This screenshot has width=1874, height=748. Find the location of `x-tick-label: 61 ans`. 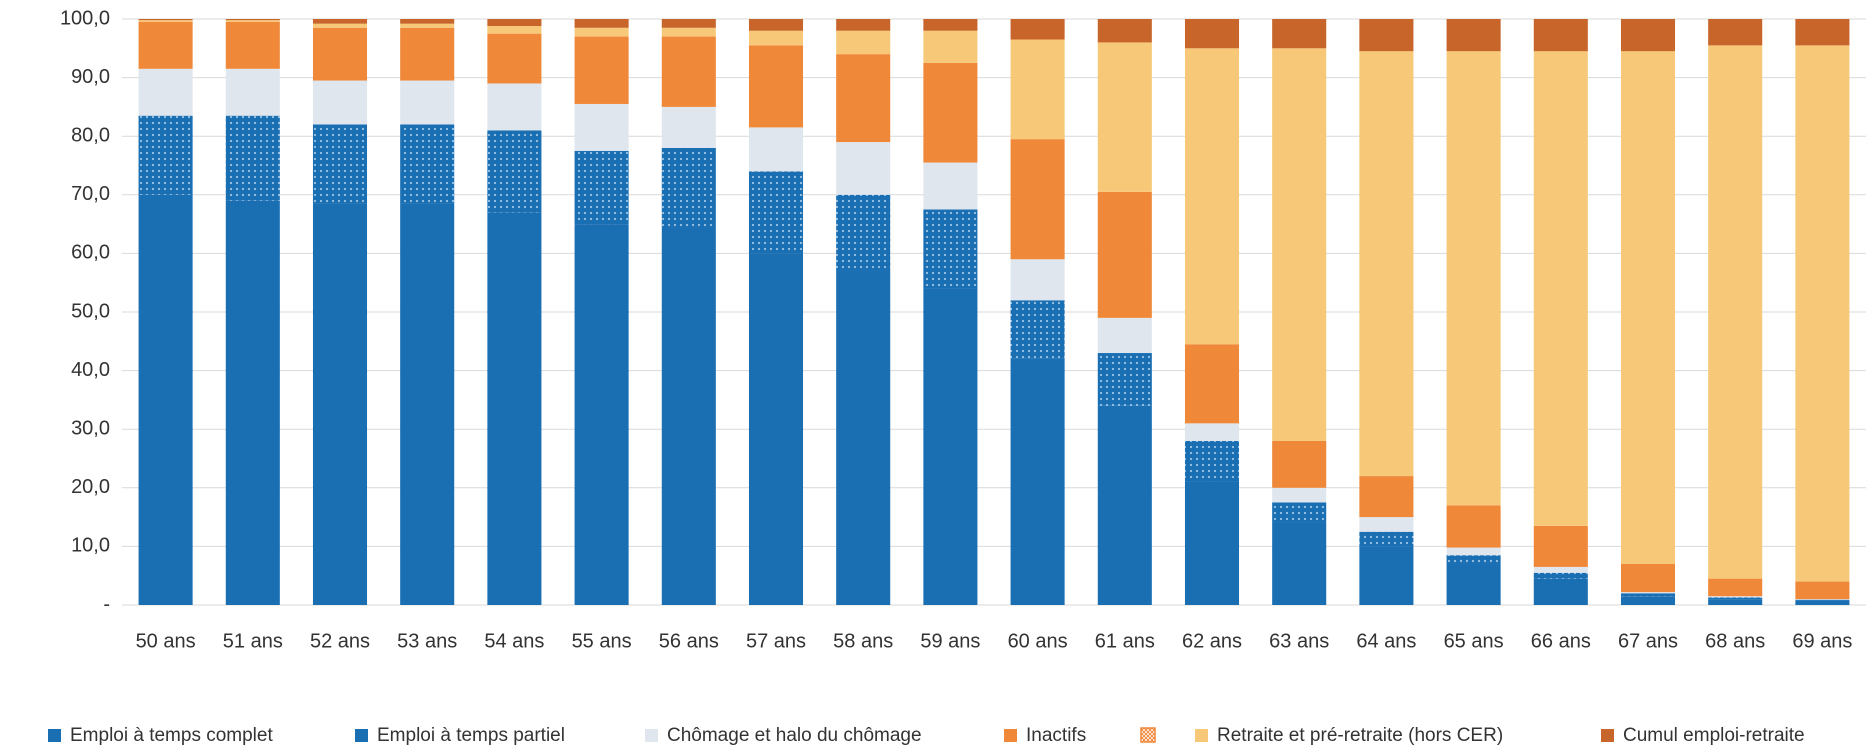

x-tick-label: 61 ans is located at coordinates (1125, 641).